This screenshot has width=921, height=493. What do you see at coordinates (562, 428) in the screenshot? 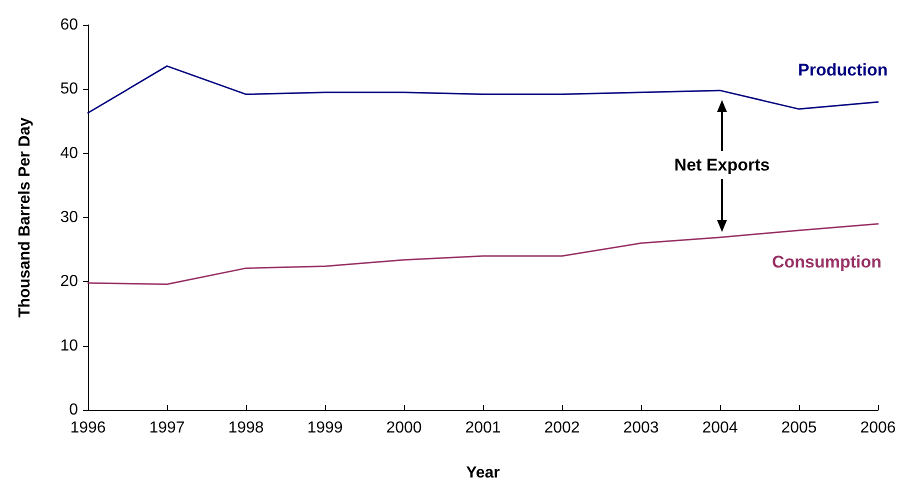
I see `x-tick-label: 2002` at bounding box center [562, 428].